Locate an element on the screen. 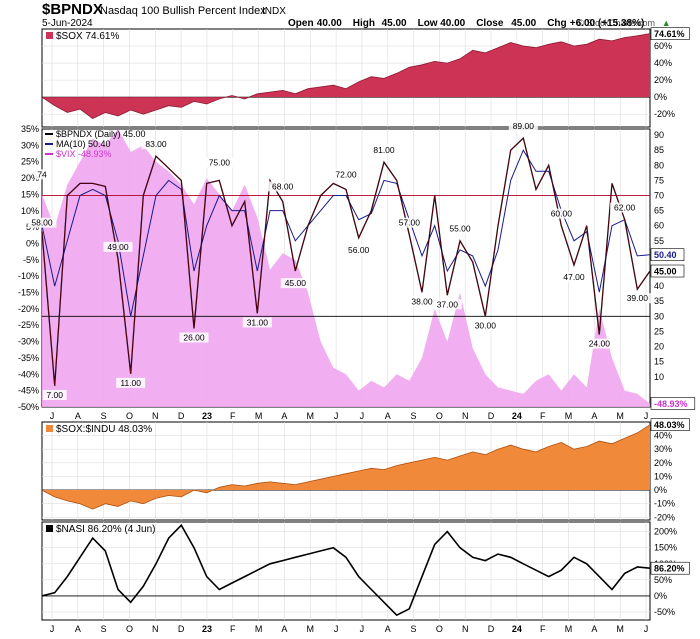  panel-bpndx-right-tick: 25 is located at coordinates (659, 331).